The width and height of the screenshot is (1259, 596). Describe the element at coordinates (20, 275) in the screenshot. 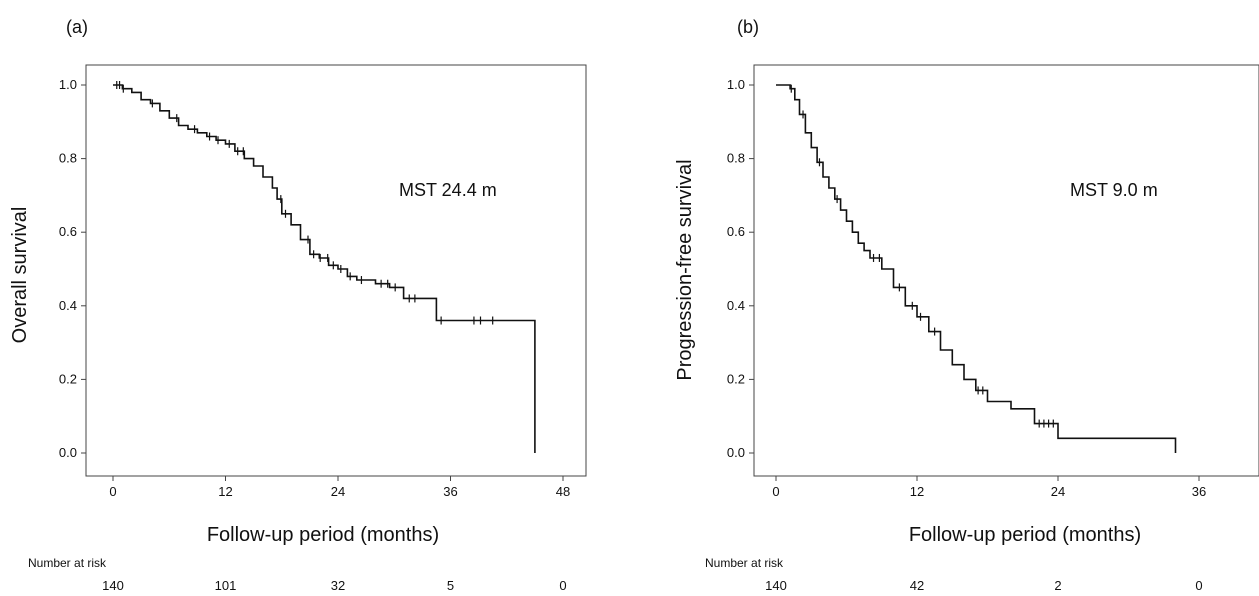

I see `panel-a-y-axis-title: Overall survival` at that location.